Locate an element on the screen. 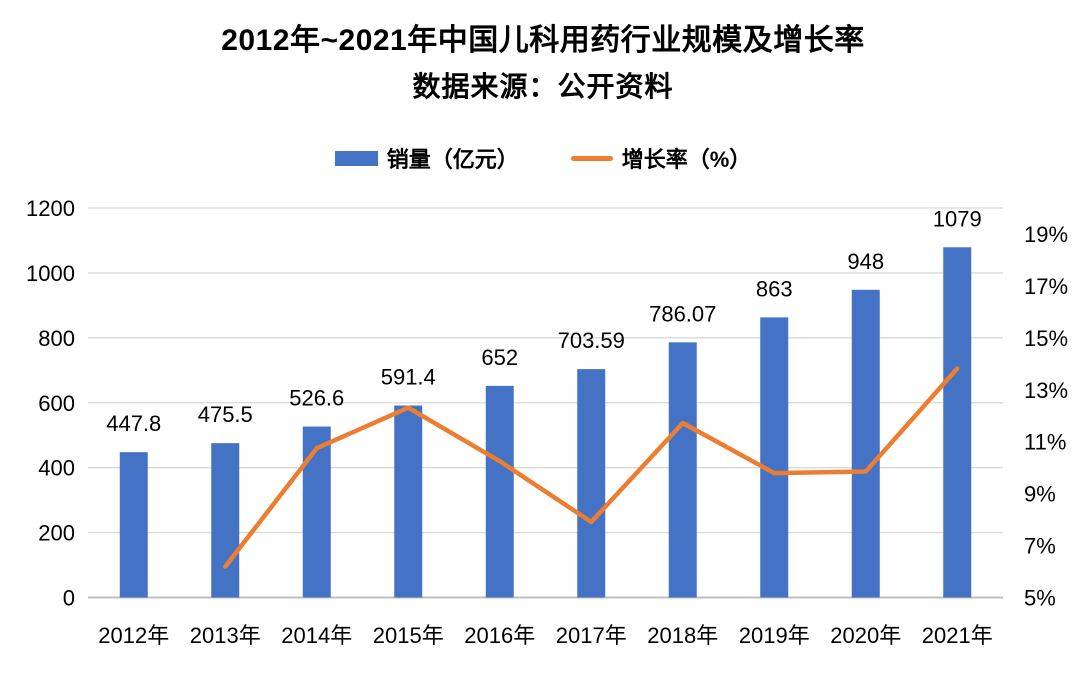 This screenshot has width=1086, height=673. bar-value-label: 591.4 is located at coordinates (408, 377).